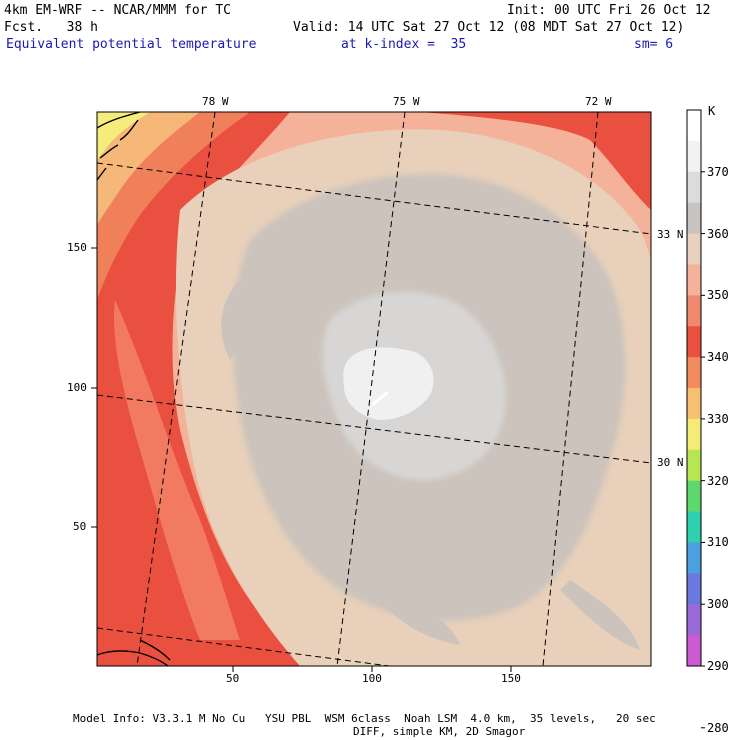 This screenshot has height=740, width=740. I want to click on parallel-33n, so click(374, 198).